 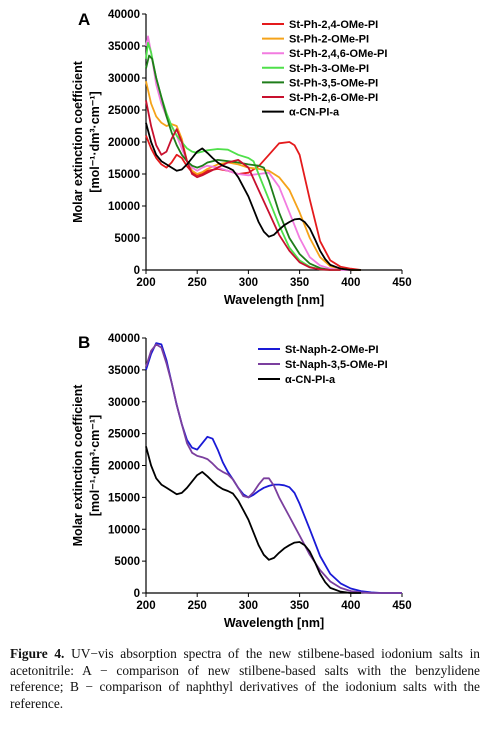 I want to click on panel-label: B, so click(x=84, y=342).